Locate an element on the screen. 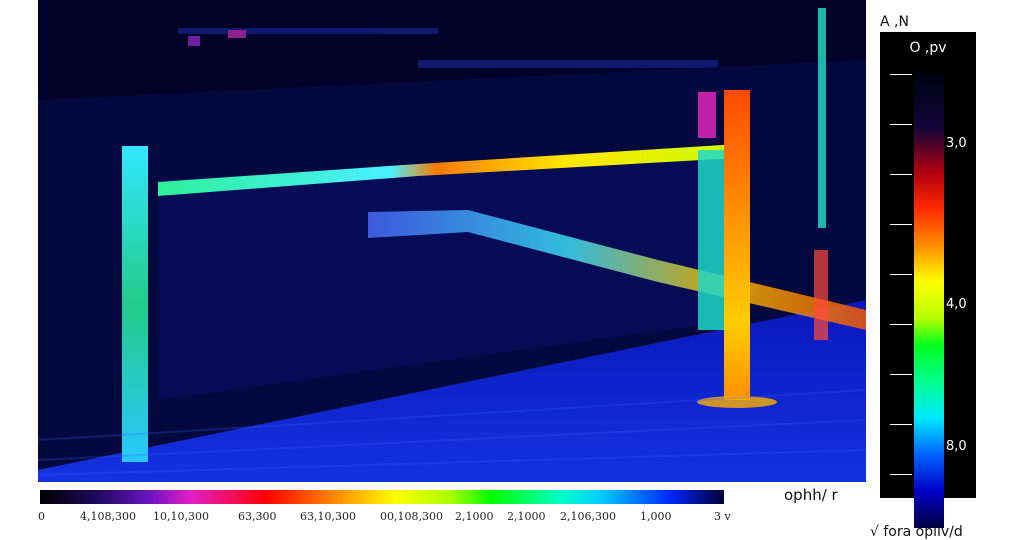  horizontal-color-scale is located at coordinates (382, 497).